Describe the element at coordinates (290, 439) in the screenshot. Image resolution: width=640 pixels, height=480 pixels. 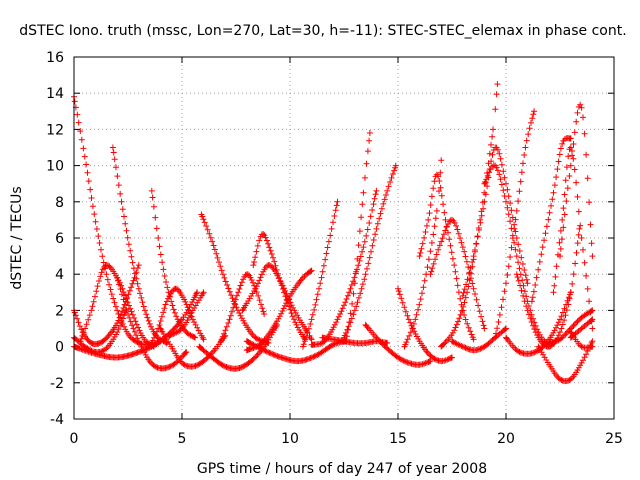
I see `x-tick-label: 10` at that location.